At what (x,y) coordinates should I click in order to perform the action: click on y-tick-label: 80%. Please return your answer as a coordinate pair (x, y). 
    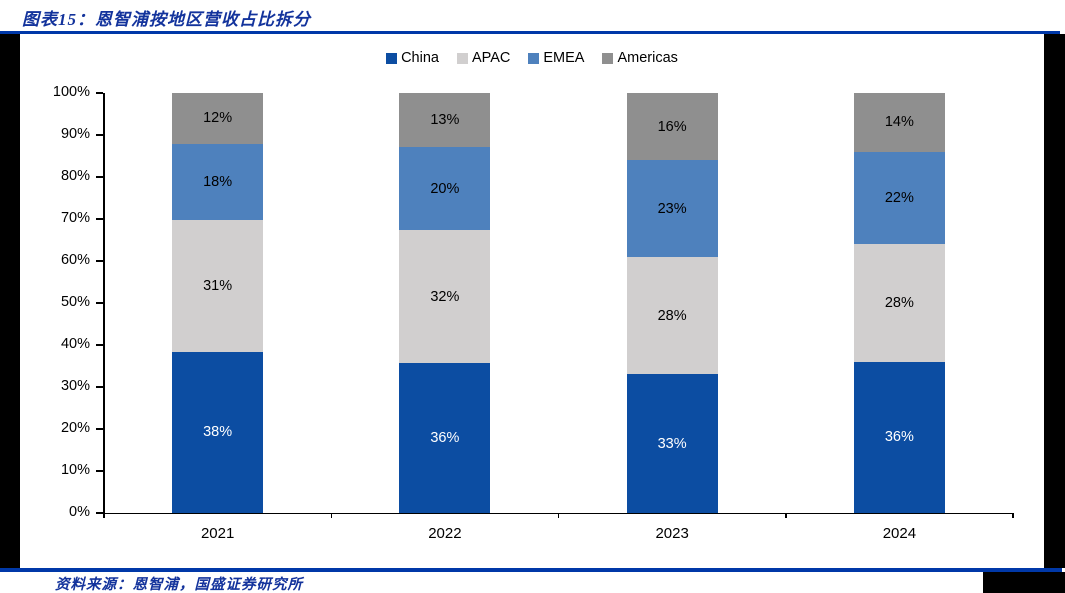
    Looking at the image, I should click on (75, 176).